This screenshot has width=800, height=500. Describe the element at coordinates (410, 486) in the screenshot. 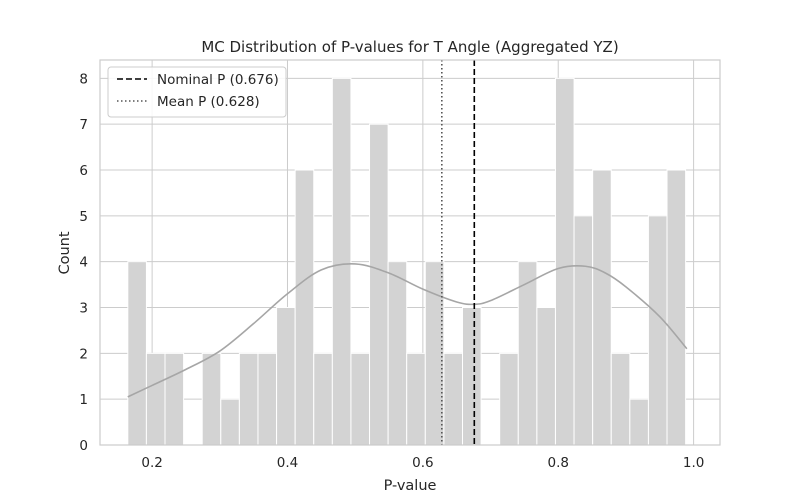

I see `x-axis-label: P-value` at that location.